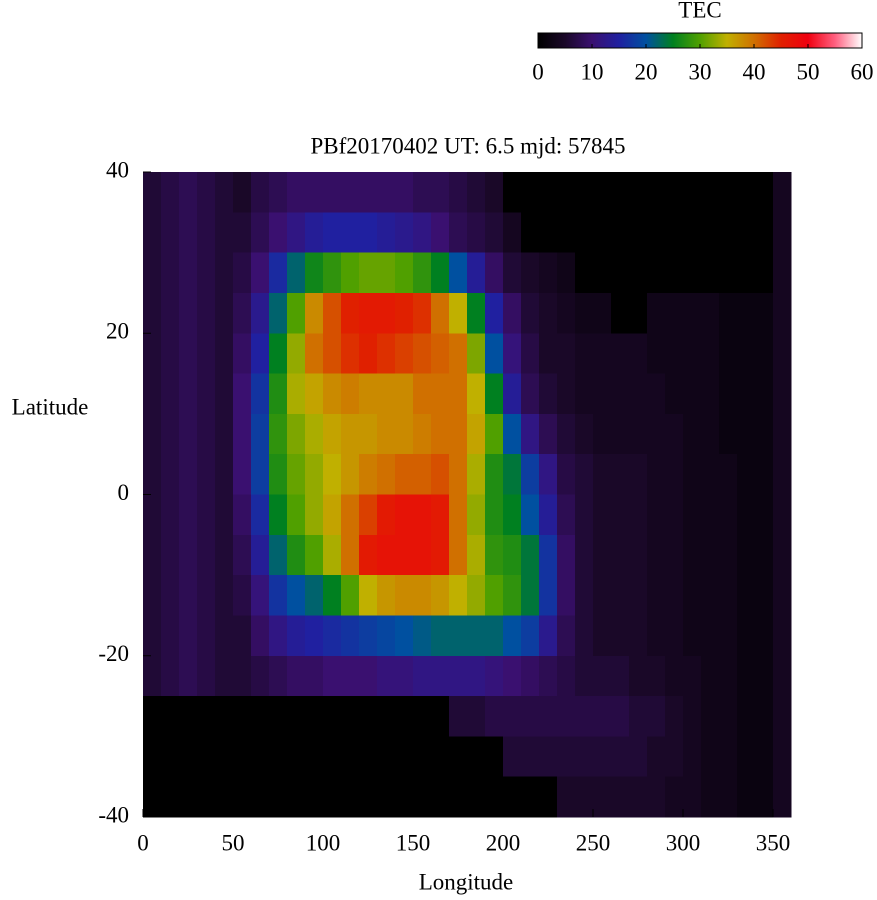  What do you see at coordinates (754, 71) in the screenshot?
I see `colorbar-tick-label: 40` at bounding box center [754, 71].